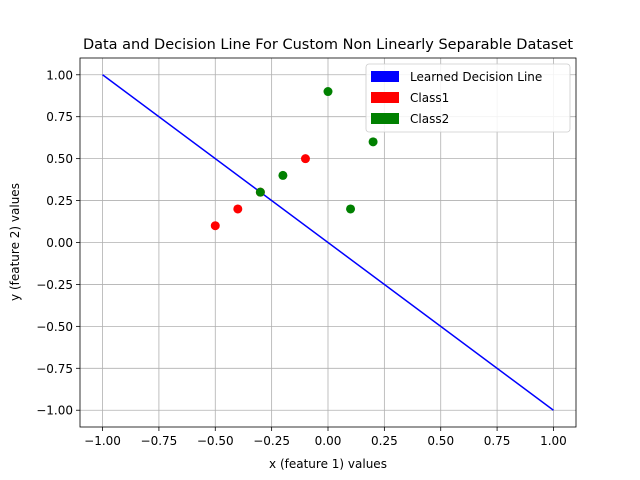  I want to click on legend-label: Class1, so click(429, 98).